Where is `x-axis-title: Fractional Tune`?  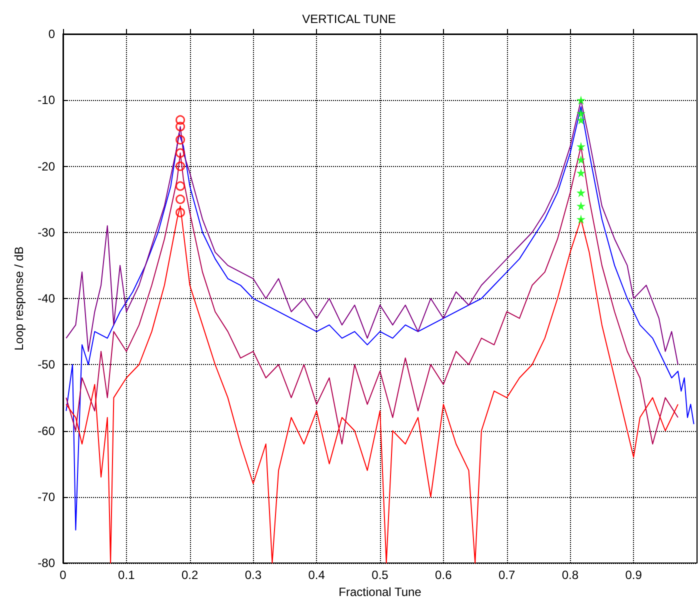
x-axis-title: Fractional Tune is located at coordinates (380, 591).